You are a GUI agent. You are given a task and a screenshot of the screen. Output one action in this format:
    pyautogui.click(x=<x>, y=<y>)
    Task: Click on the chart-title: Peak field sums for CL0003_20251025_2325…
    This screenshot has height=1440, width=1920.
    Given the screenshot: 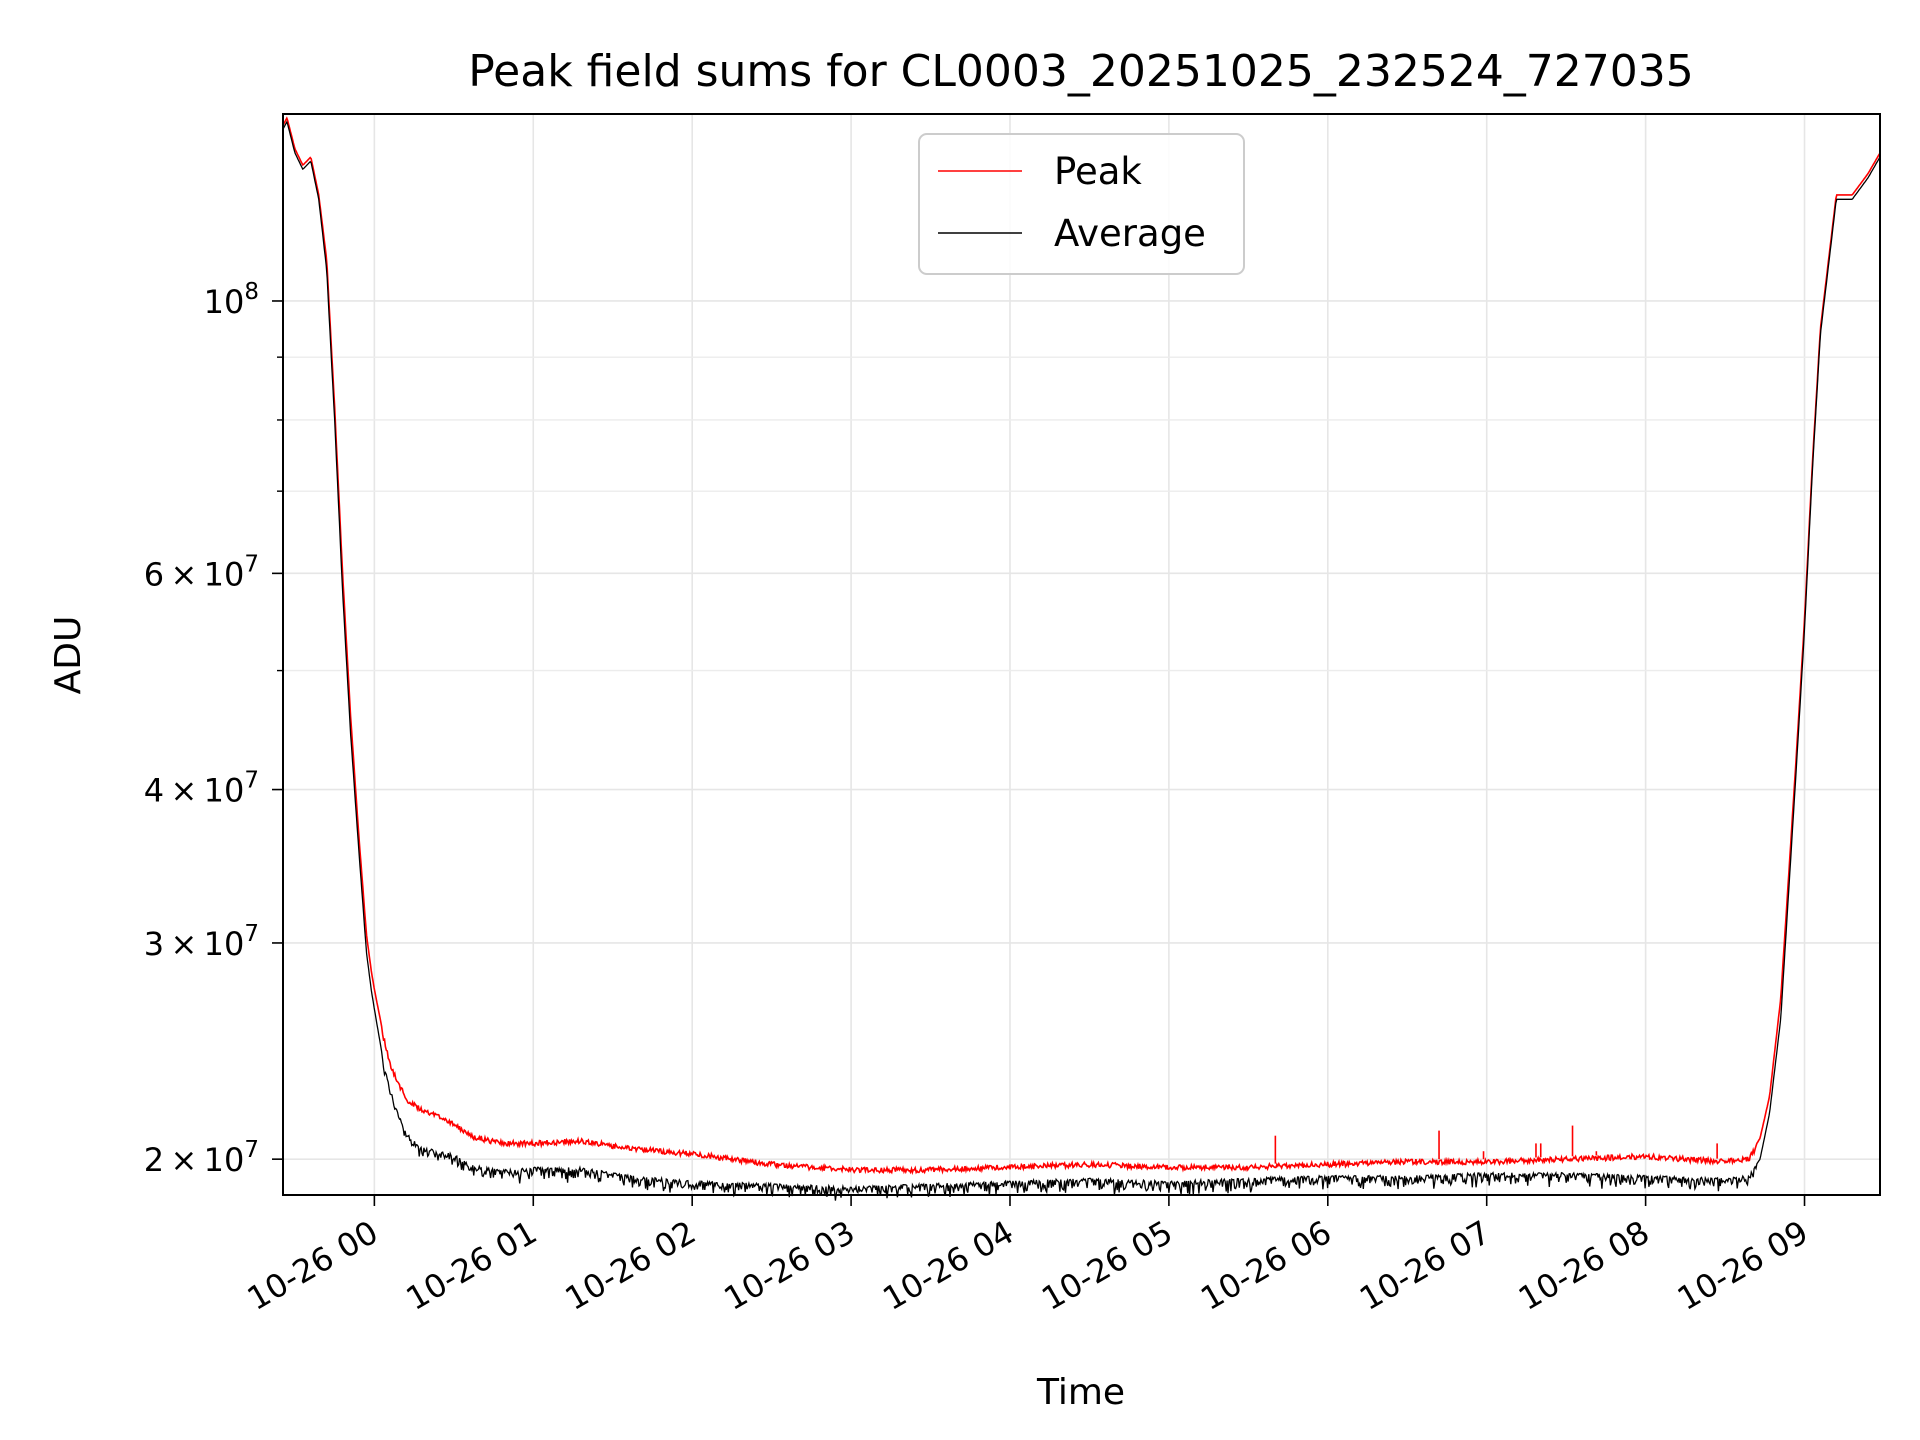 What is the action you would take?
    pyautogui.click(x=1081, y=71)
    